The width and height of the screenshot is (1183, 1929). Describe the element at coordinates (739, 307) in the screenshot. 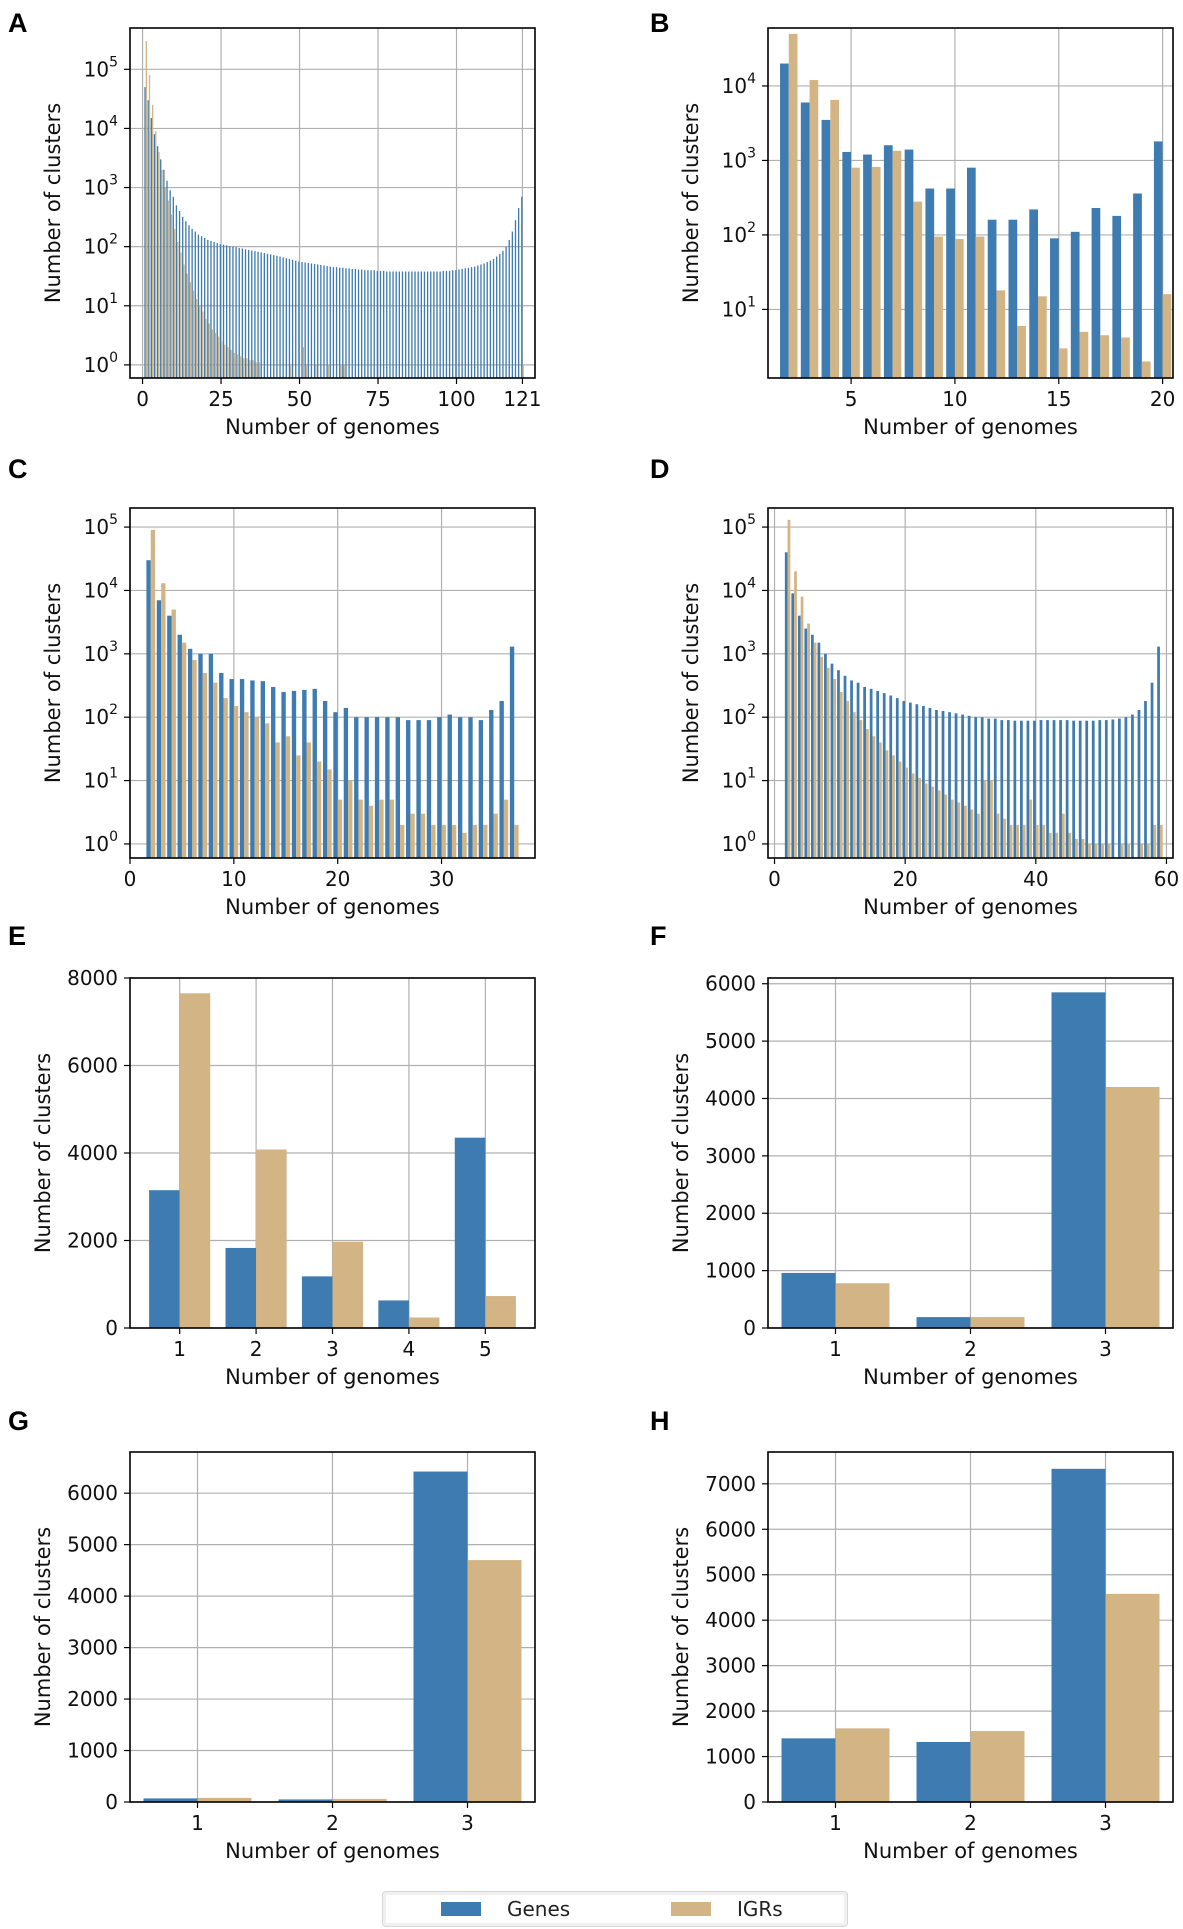

I see `y-tick-label: 10¹` at that location.